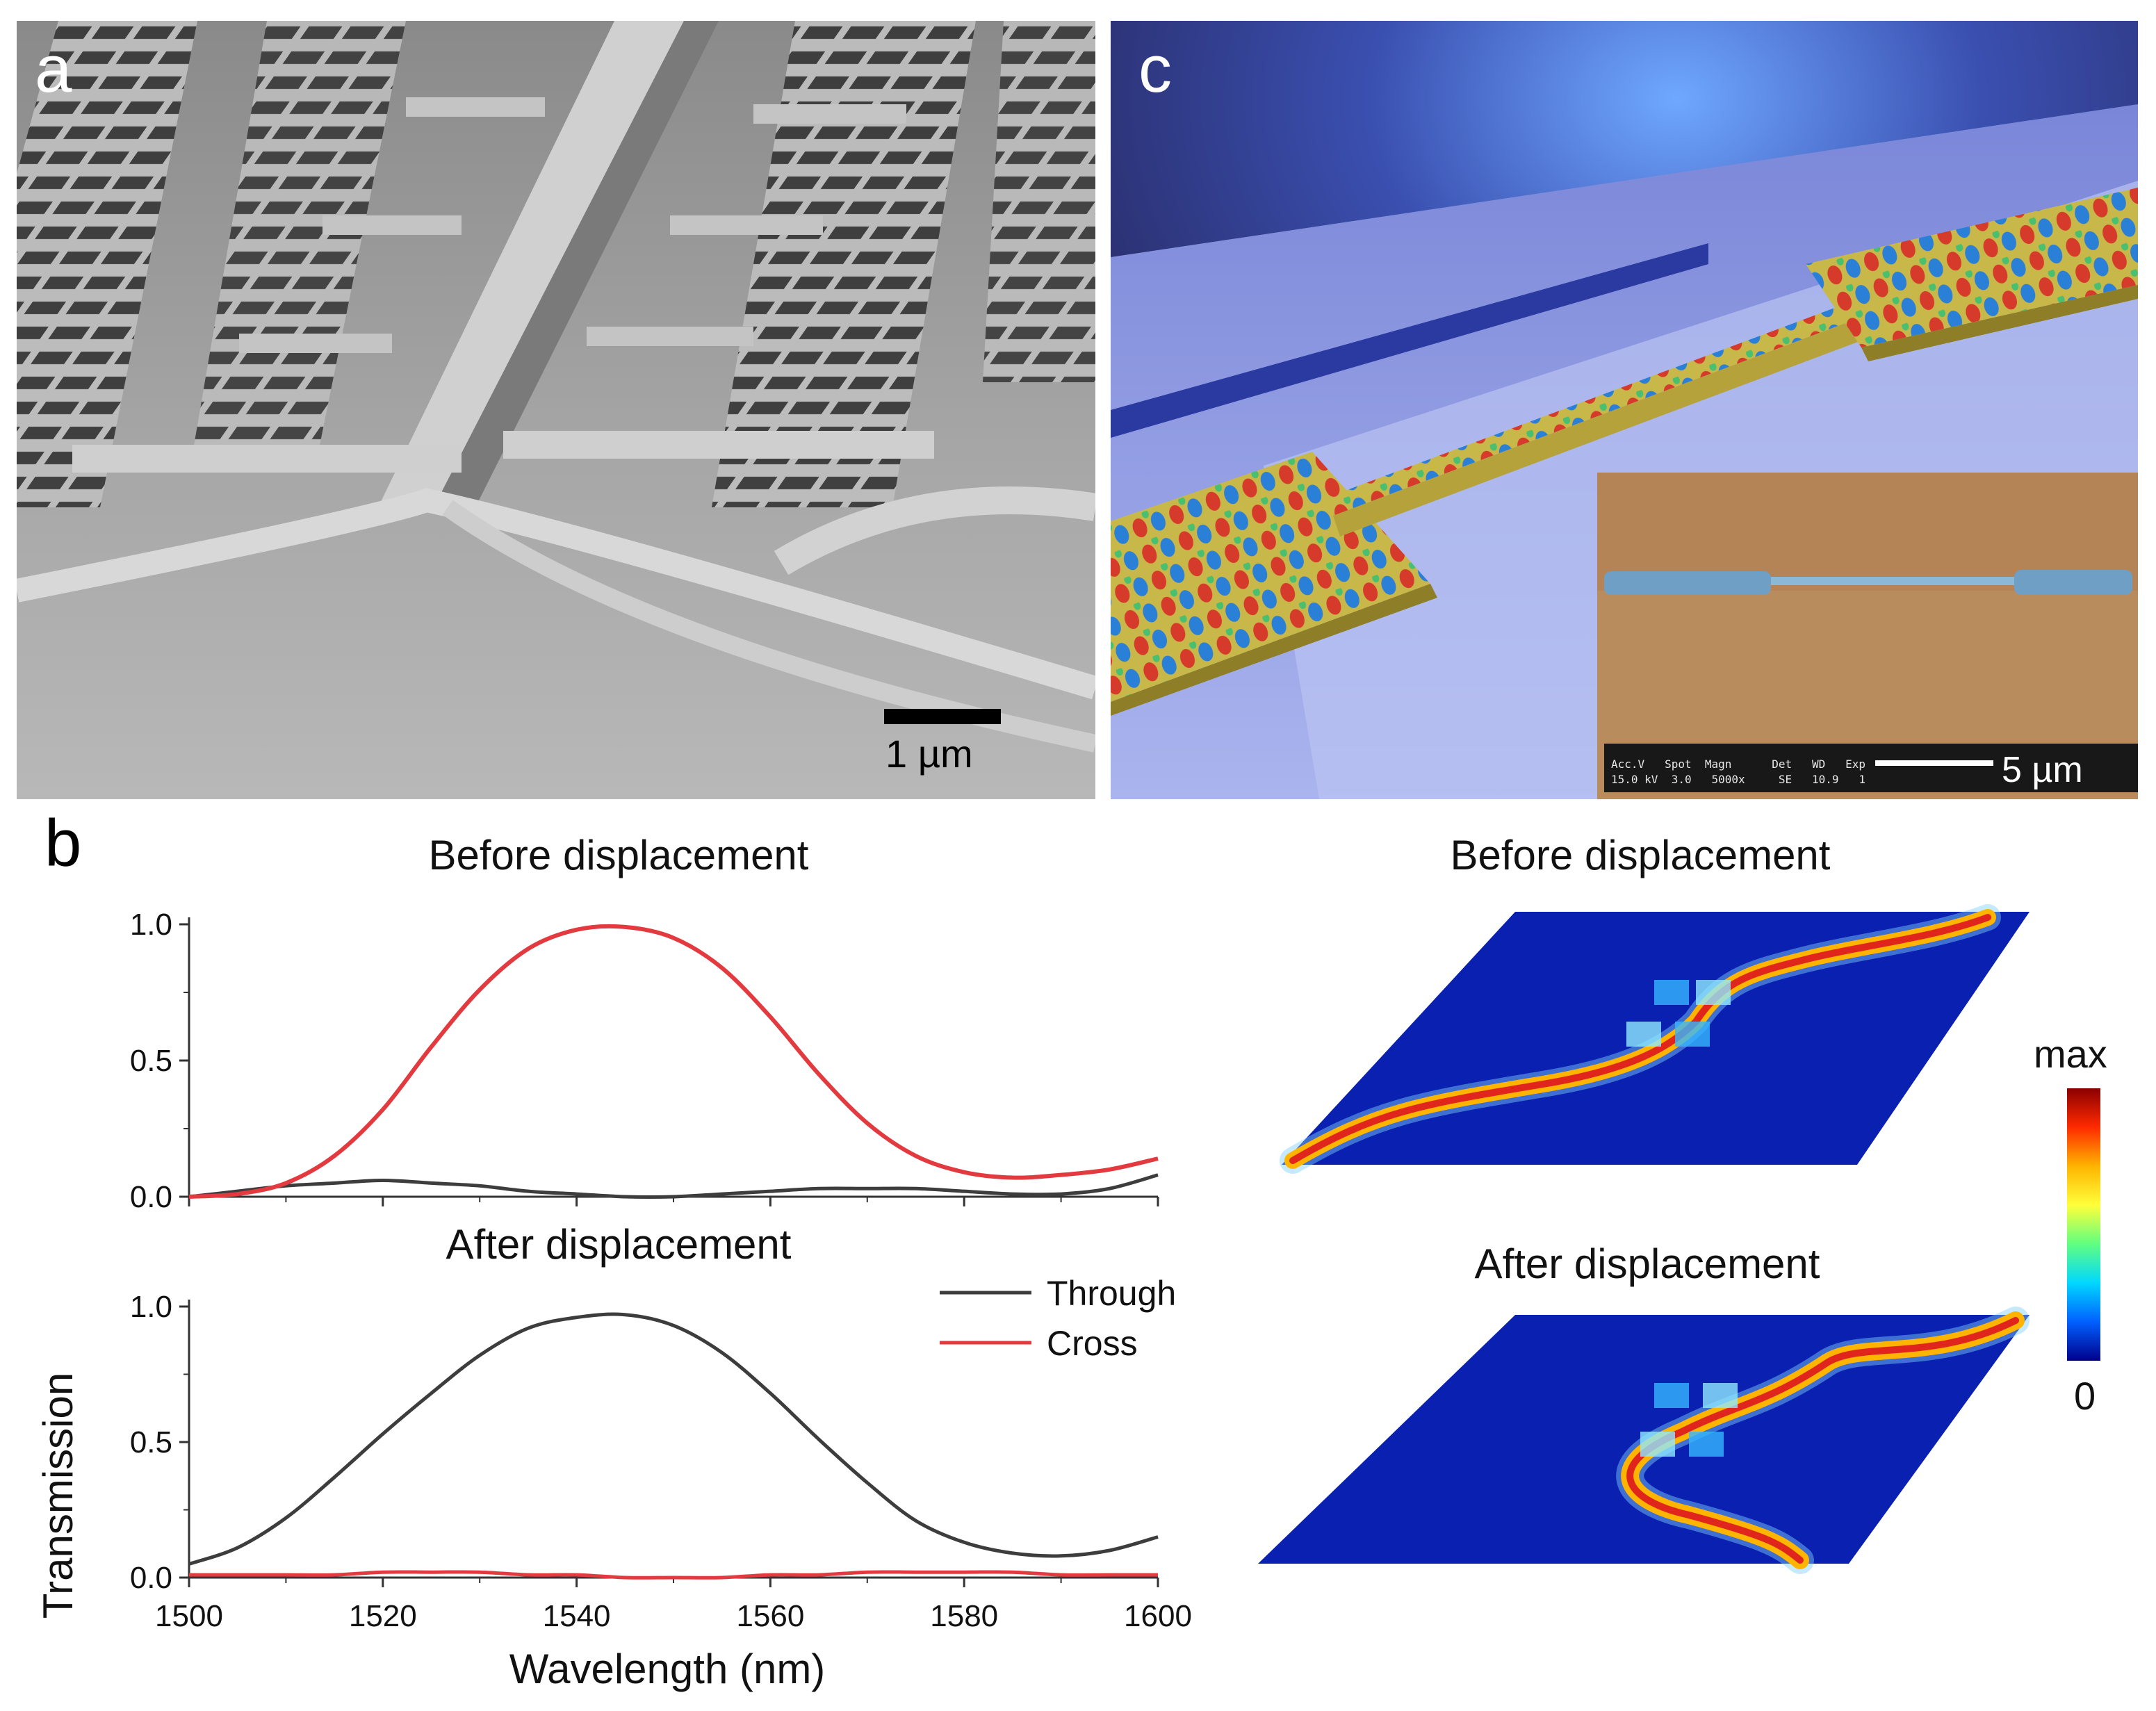 This screenshot has height=1711, width=2156. I want to click on colorbar, so click(2083, 1224).